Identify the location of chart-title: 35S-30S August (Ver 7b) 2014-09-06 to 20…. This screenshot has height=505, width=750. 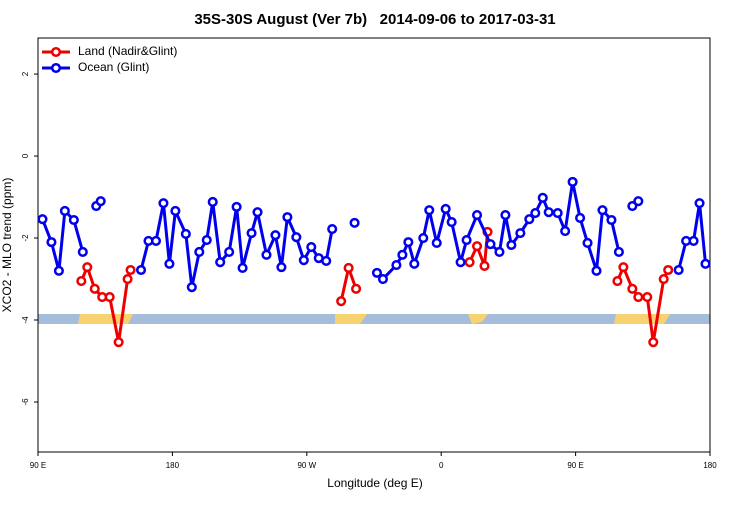
(374, 19).